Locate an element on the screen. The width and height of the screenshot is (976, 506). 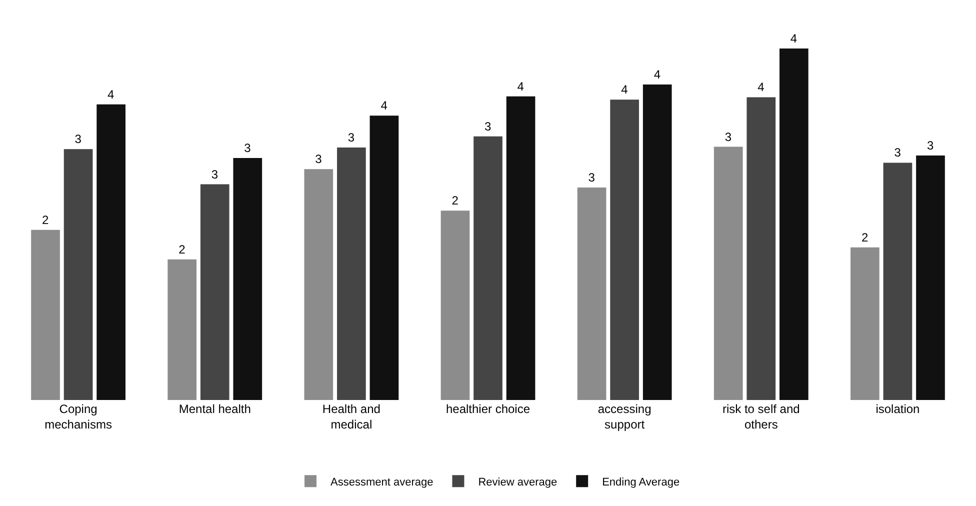
x-tick-label: healthier choice is located at coordinates (488, 409).